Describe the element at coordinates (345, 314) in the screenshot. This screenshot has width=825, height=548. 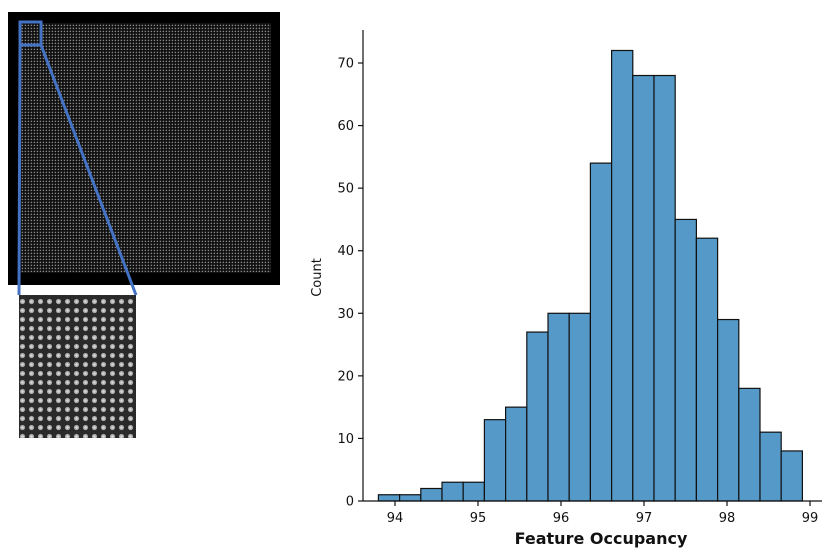
I see `y-tick-label: 30` at that location.